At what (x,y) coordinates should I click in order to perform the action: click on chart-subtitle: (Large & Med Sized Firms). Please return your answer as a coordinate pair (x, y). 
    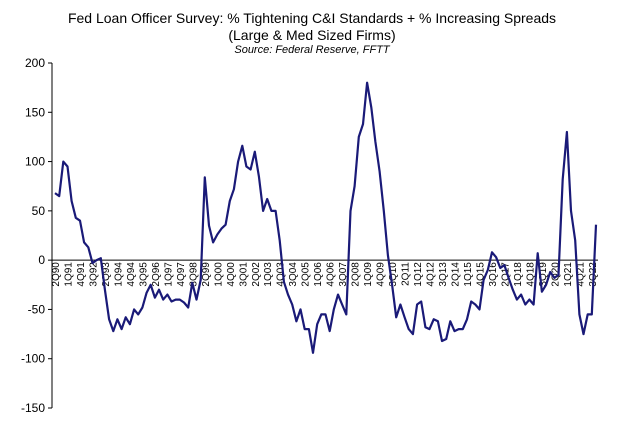
    Looking at the image, I should click on (312, 35).